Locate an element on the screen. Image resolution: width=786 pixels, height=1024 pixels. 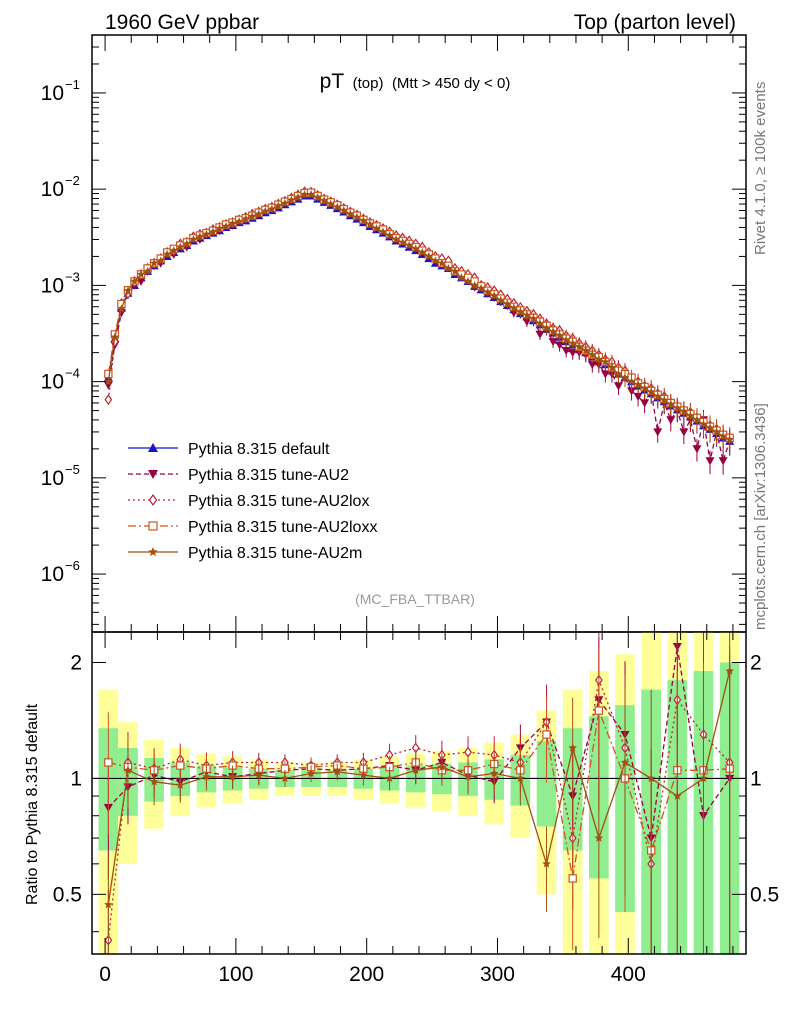
header-left: 1960 GeV ppbar is located at coordinates (182, 22).